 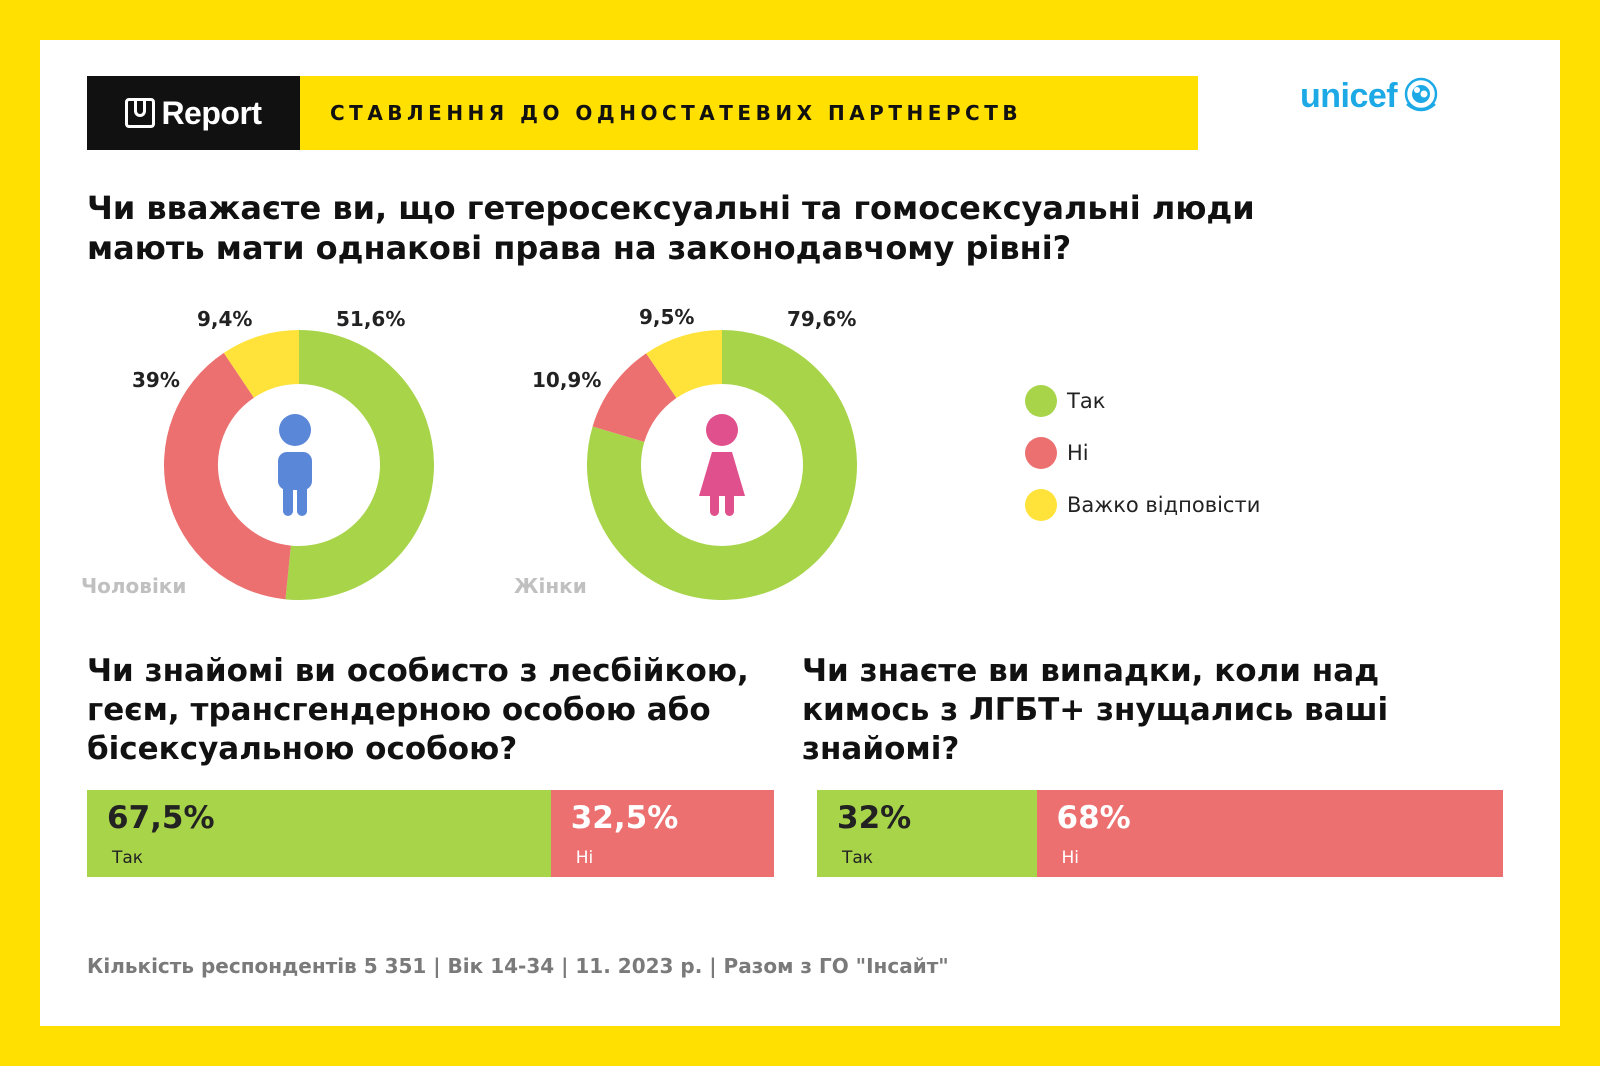 What do you see at coordinates (684, 364) in the screenshot?
I see `donut-women-slice-hard` at bounding box center [684, 364].